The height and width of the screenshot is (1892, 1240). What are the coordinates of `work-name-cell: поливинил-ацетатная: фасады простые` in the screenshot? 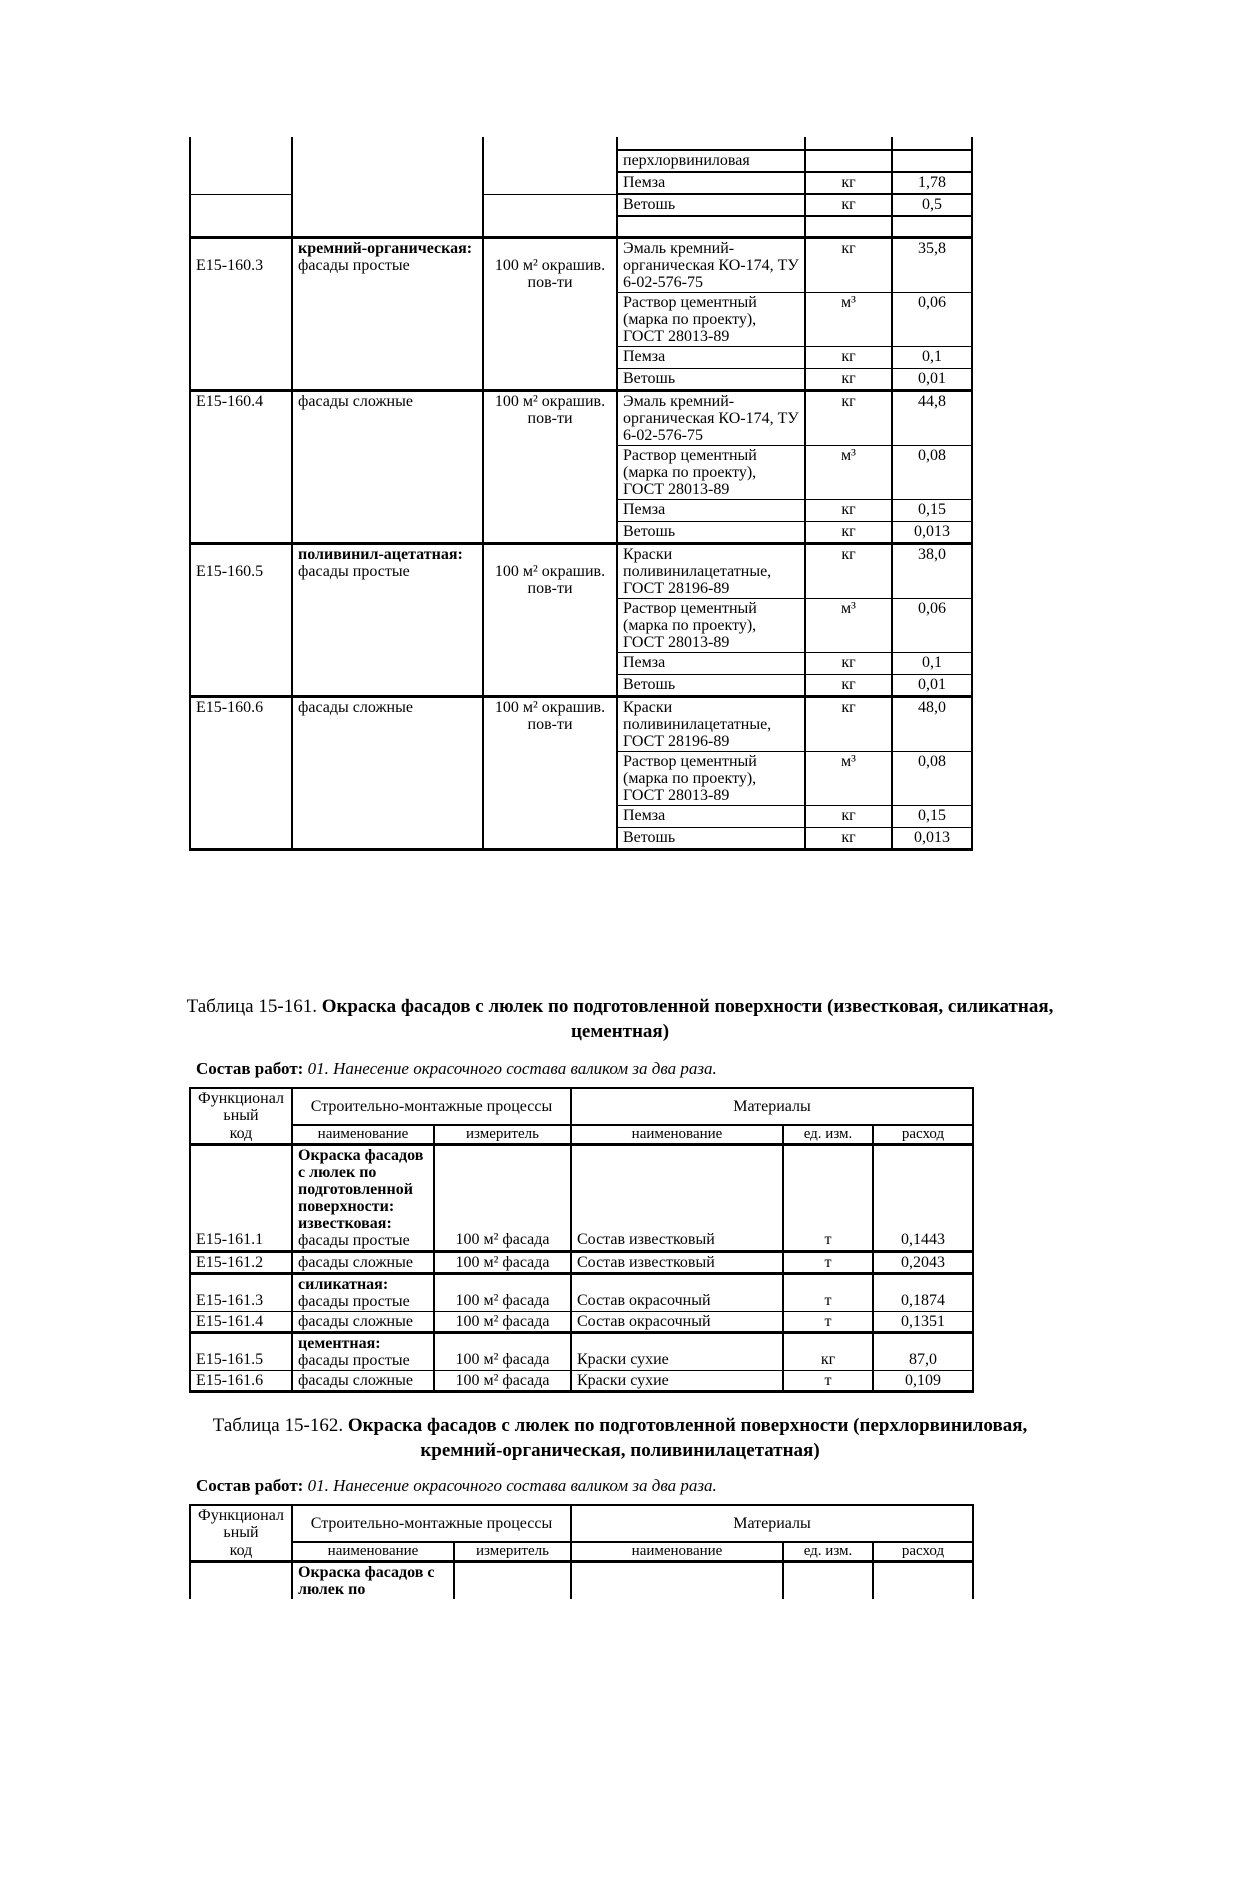 It's located at (387, 619).